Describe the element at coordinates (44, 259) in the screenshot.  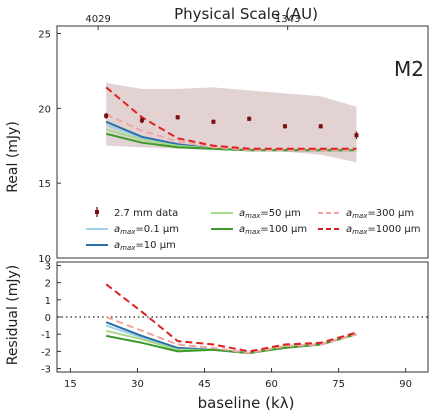
I see `y-tick-label-top: 10` at that location.